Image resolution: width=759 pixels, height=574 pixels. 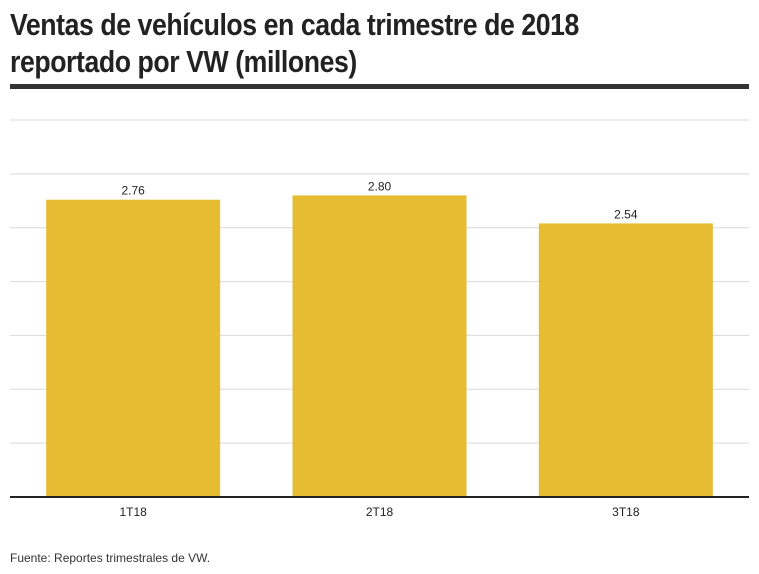 What do you see at coordinates (183, 61) in the screenshot?
I see `chart-title-line-2: reportado por VW (millones)` at bounding box center [183, 61].